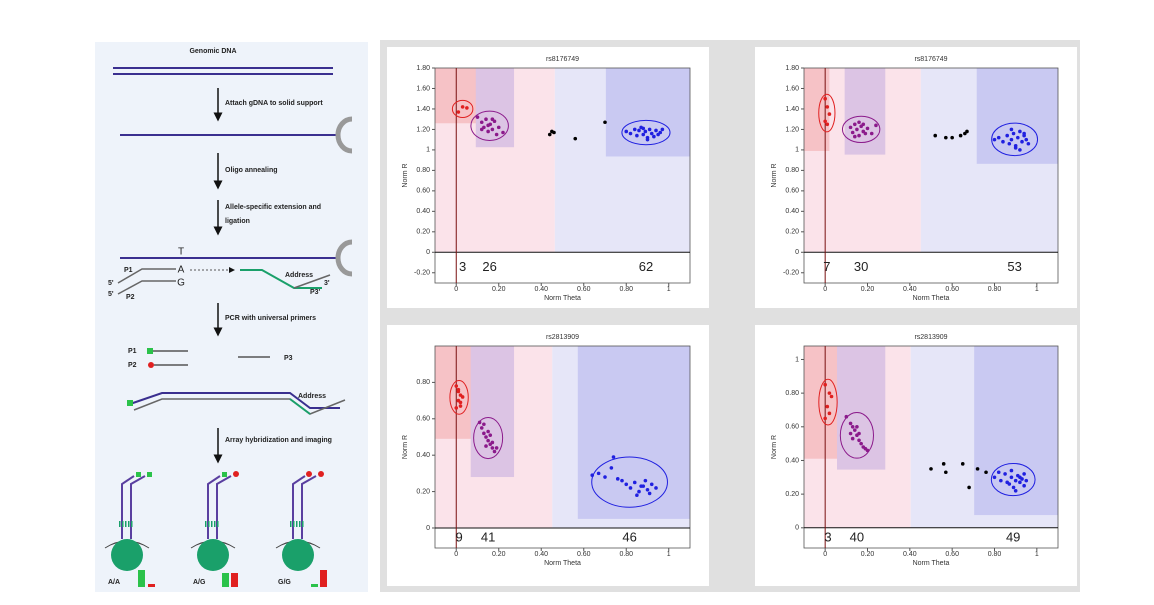 This screenshot has width=1154, height=605. Describe the element at coordinates (423, 419) in the screenshot. I see `y-tick-label: 0.60` at that location.